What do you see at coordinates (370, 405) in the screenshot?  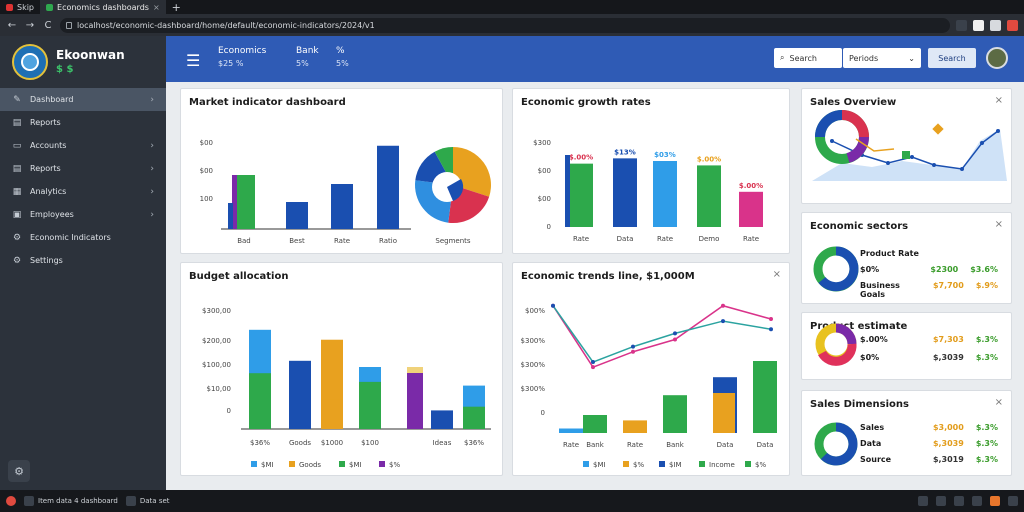 I see `bar-segment` at bounding box center [370, 405].